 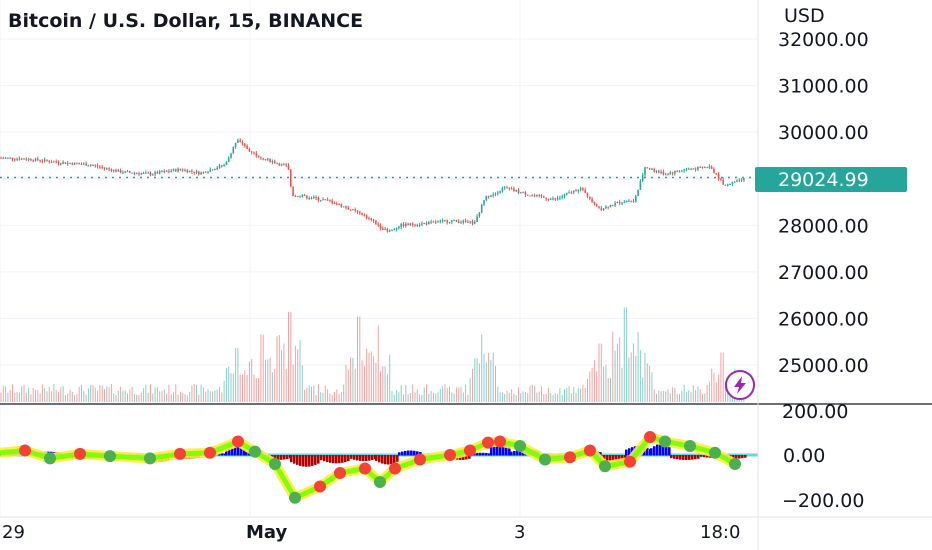 I want to click on price-candles, so click(x=372, y=185).